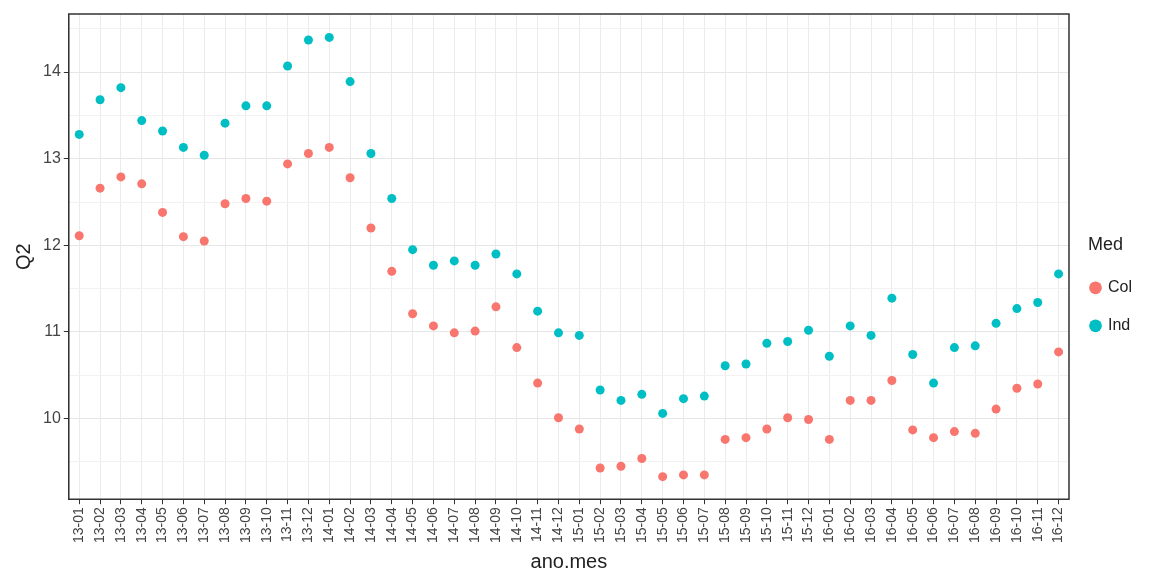  What do you see at coordinates (78, 525) in the screenshot?
I see `x-tick-label: 13-01` at bounding box center [78, 525].